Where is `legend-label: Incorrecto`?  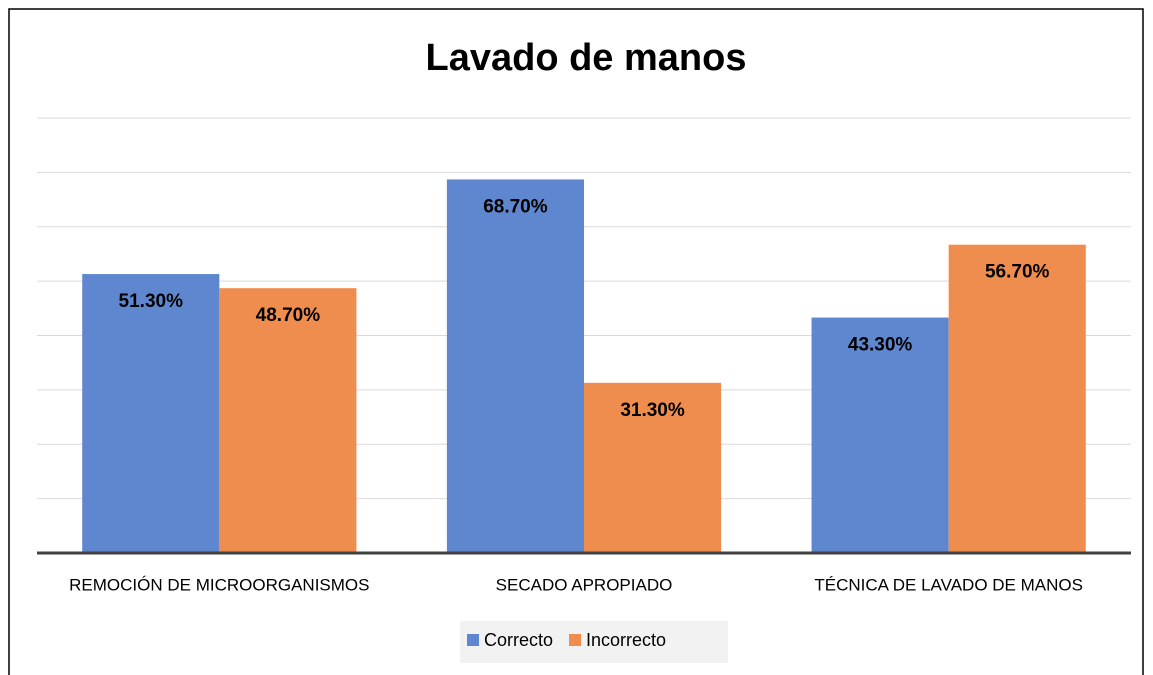 legend-label: Incorrecto is located at coordinates (626, 640).